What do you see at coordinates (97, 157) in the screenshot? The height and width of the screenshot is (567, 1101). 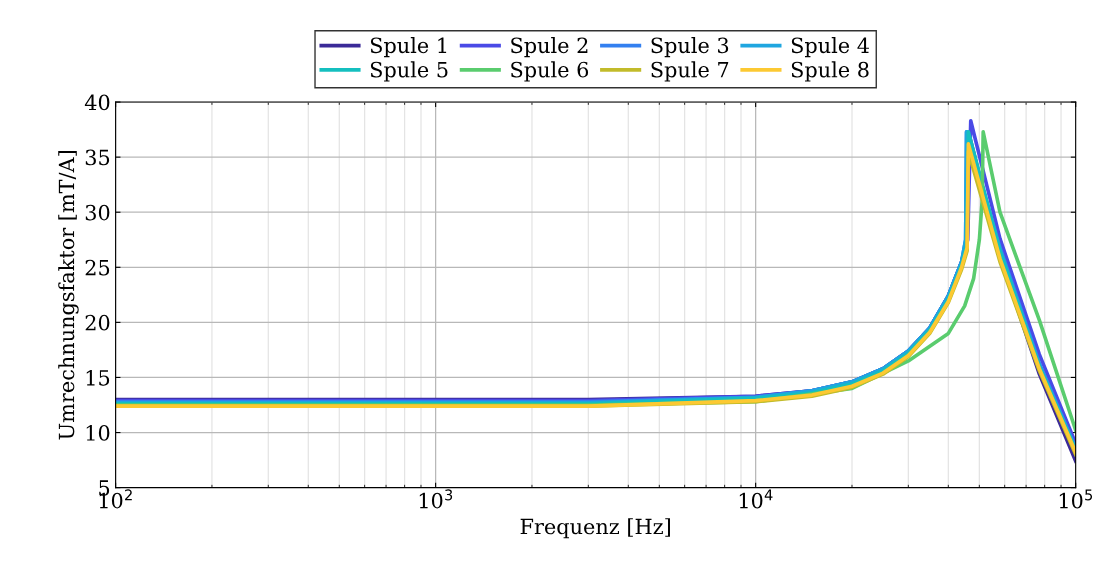 I see `y-tick-label: 35` at bounding box center [97, 157].